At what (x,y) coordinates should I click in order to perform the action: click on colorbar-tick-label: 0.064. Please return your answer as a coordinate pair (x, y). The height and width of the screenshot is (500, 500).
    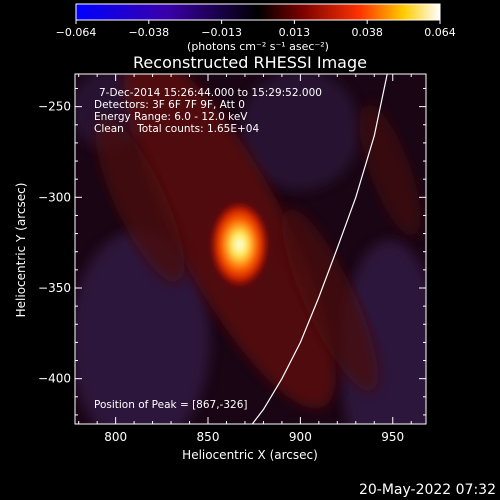
    Looking at the image, I should click on (440, 32).